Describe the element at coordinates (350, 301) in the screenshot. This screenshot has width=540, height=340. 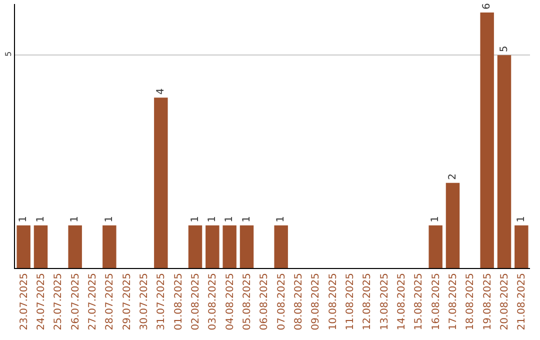
I see `x-tick-label: 11.08.2025` at that location.